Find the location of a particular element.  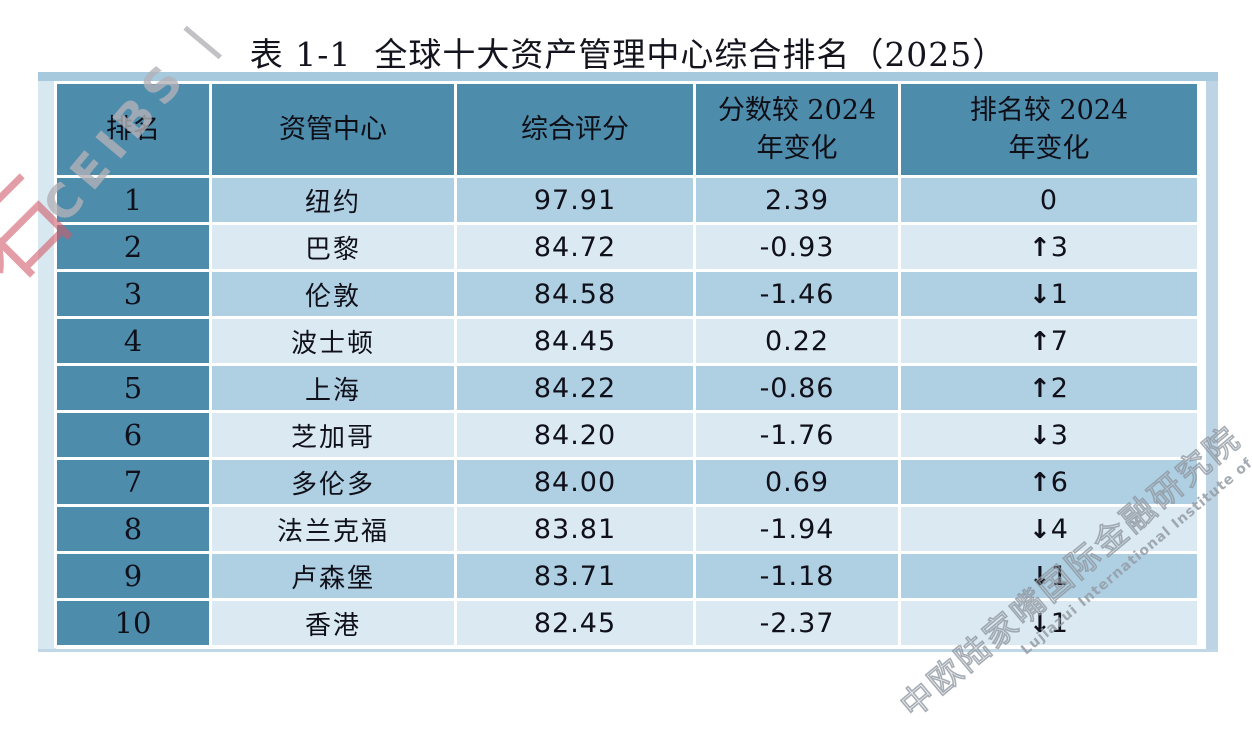

header-rank-line1: 排名 is located at coordinates (133, 129).